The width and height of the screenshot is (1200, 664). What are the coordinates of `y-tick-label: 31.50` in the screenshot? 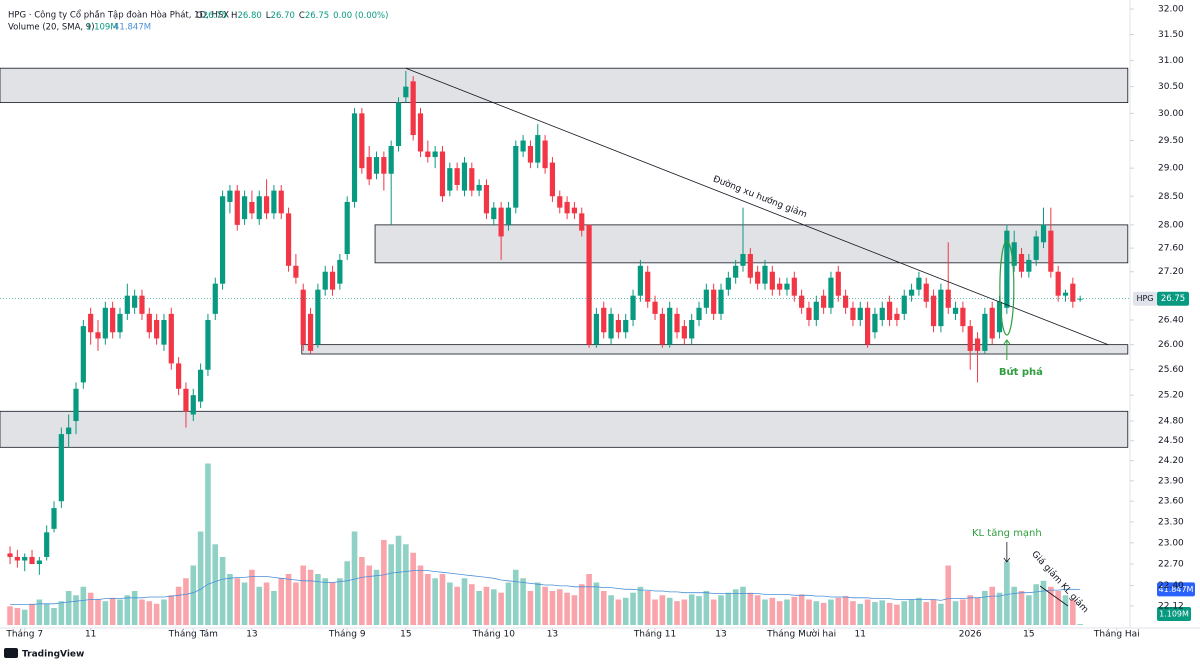 It's located at (1171, 35).